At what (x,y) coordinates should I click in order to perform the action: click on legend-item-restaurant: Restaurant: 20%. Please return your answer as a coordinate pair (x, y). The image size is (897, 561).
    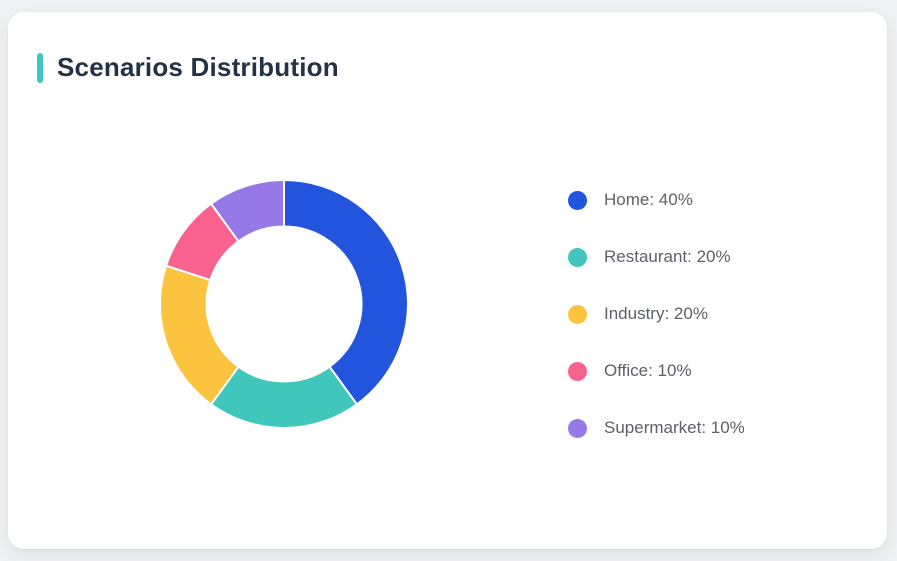
    Looking at the image, I should click on (656, 257).